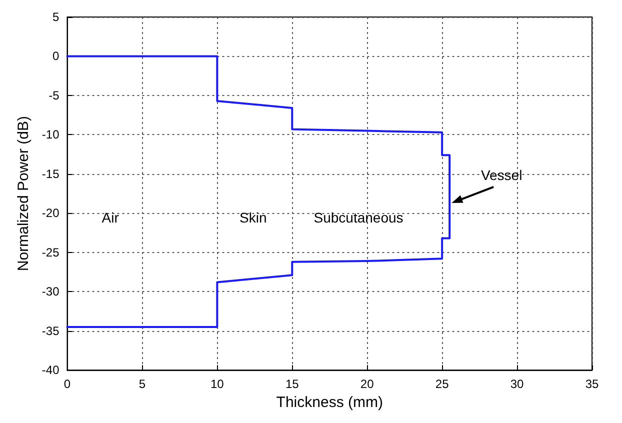 Image resolution: width=622 pixels, height=423 pixels. I want to click on x-axis-title: Thickness (mm), so click(329, 402).